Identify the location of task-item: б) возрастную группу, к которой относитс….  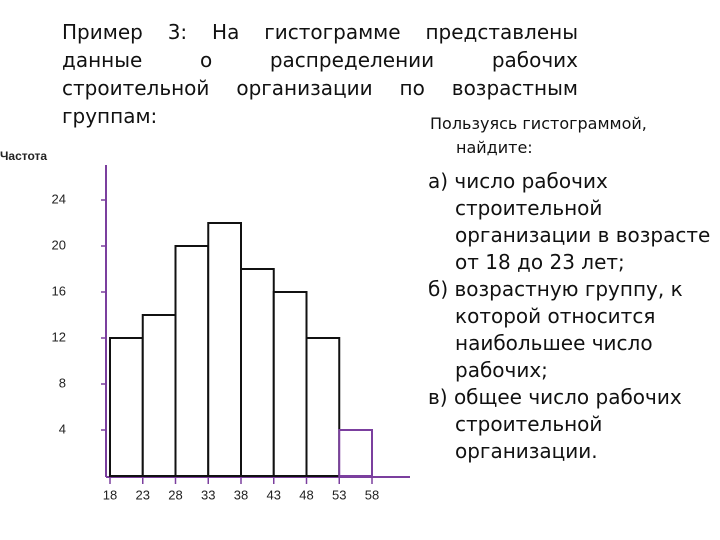
(555, 329).